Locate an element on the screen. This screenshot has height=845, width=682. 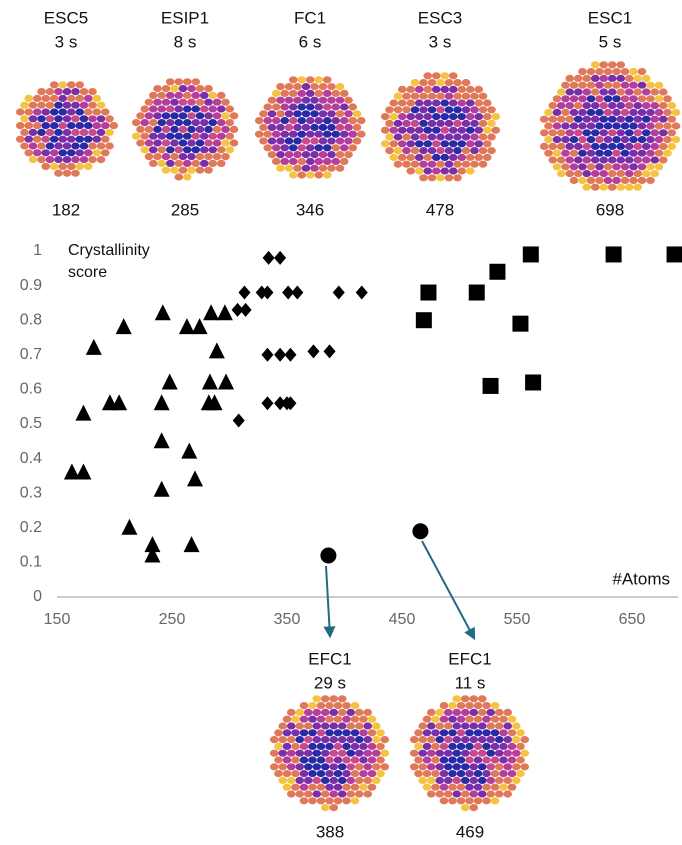
square-point is located at coordinates (674, 254).